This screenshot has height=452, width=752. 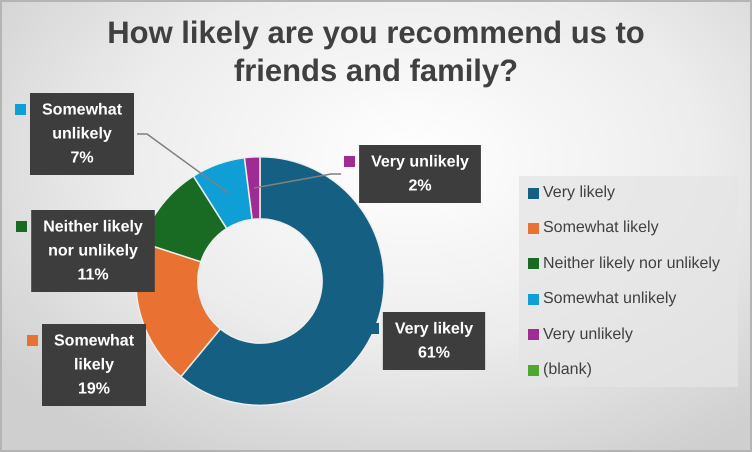 What do you see at coordinates (579, 192) in the screenshot?
I see `category-label: Very likely` at bounding box center [579, 192].